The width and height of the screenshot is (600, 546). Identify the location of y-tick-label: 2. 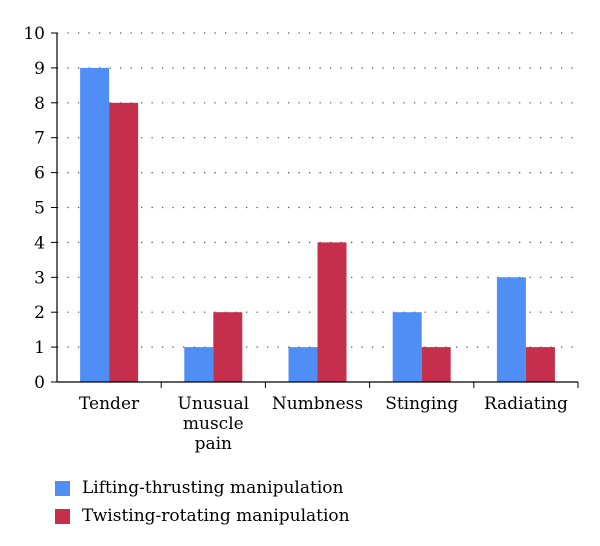
(39, 313).